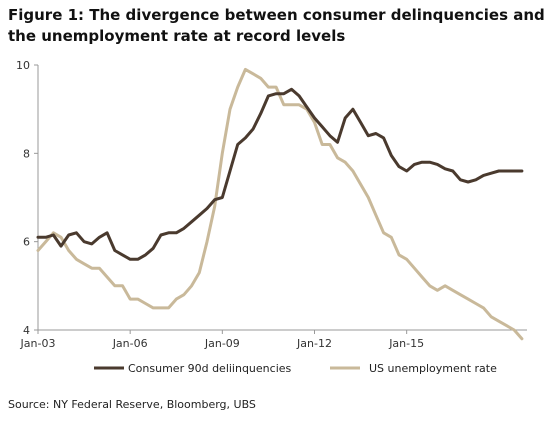 Image resolution: width=558 pixels, height=422 pixels. What do you see at coordinates (406, 343) in the screenshot?
I see `x-tick-label: Jan-15` at bounding box center [406, 343].